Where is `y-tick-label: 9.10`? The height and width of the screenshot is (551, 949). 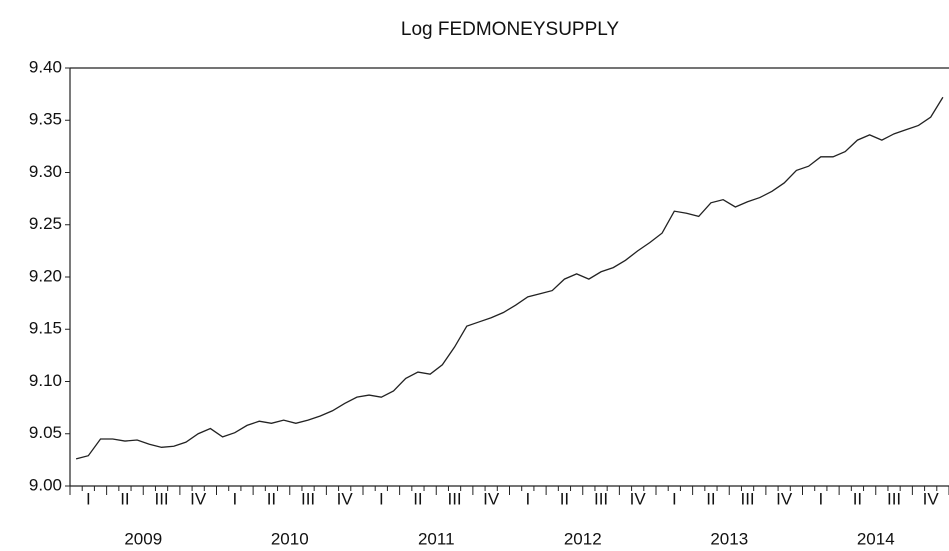 y-tick-label: 9.10 is located at coordinates (45, 380).